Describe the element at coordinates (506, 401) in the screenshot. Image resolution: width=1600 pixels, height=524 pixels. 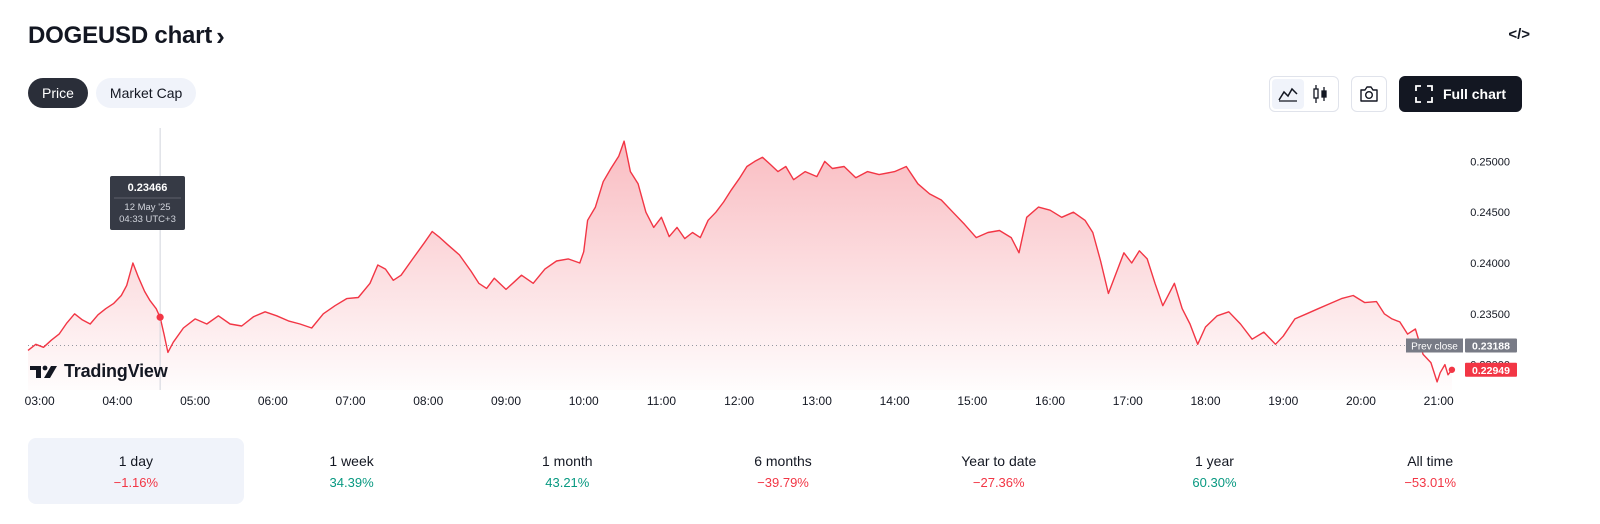
I see `x-tick-label: 09:00` at that location.